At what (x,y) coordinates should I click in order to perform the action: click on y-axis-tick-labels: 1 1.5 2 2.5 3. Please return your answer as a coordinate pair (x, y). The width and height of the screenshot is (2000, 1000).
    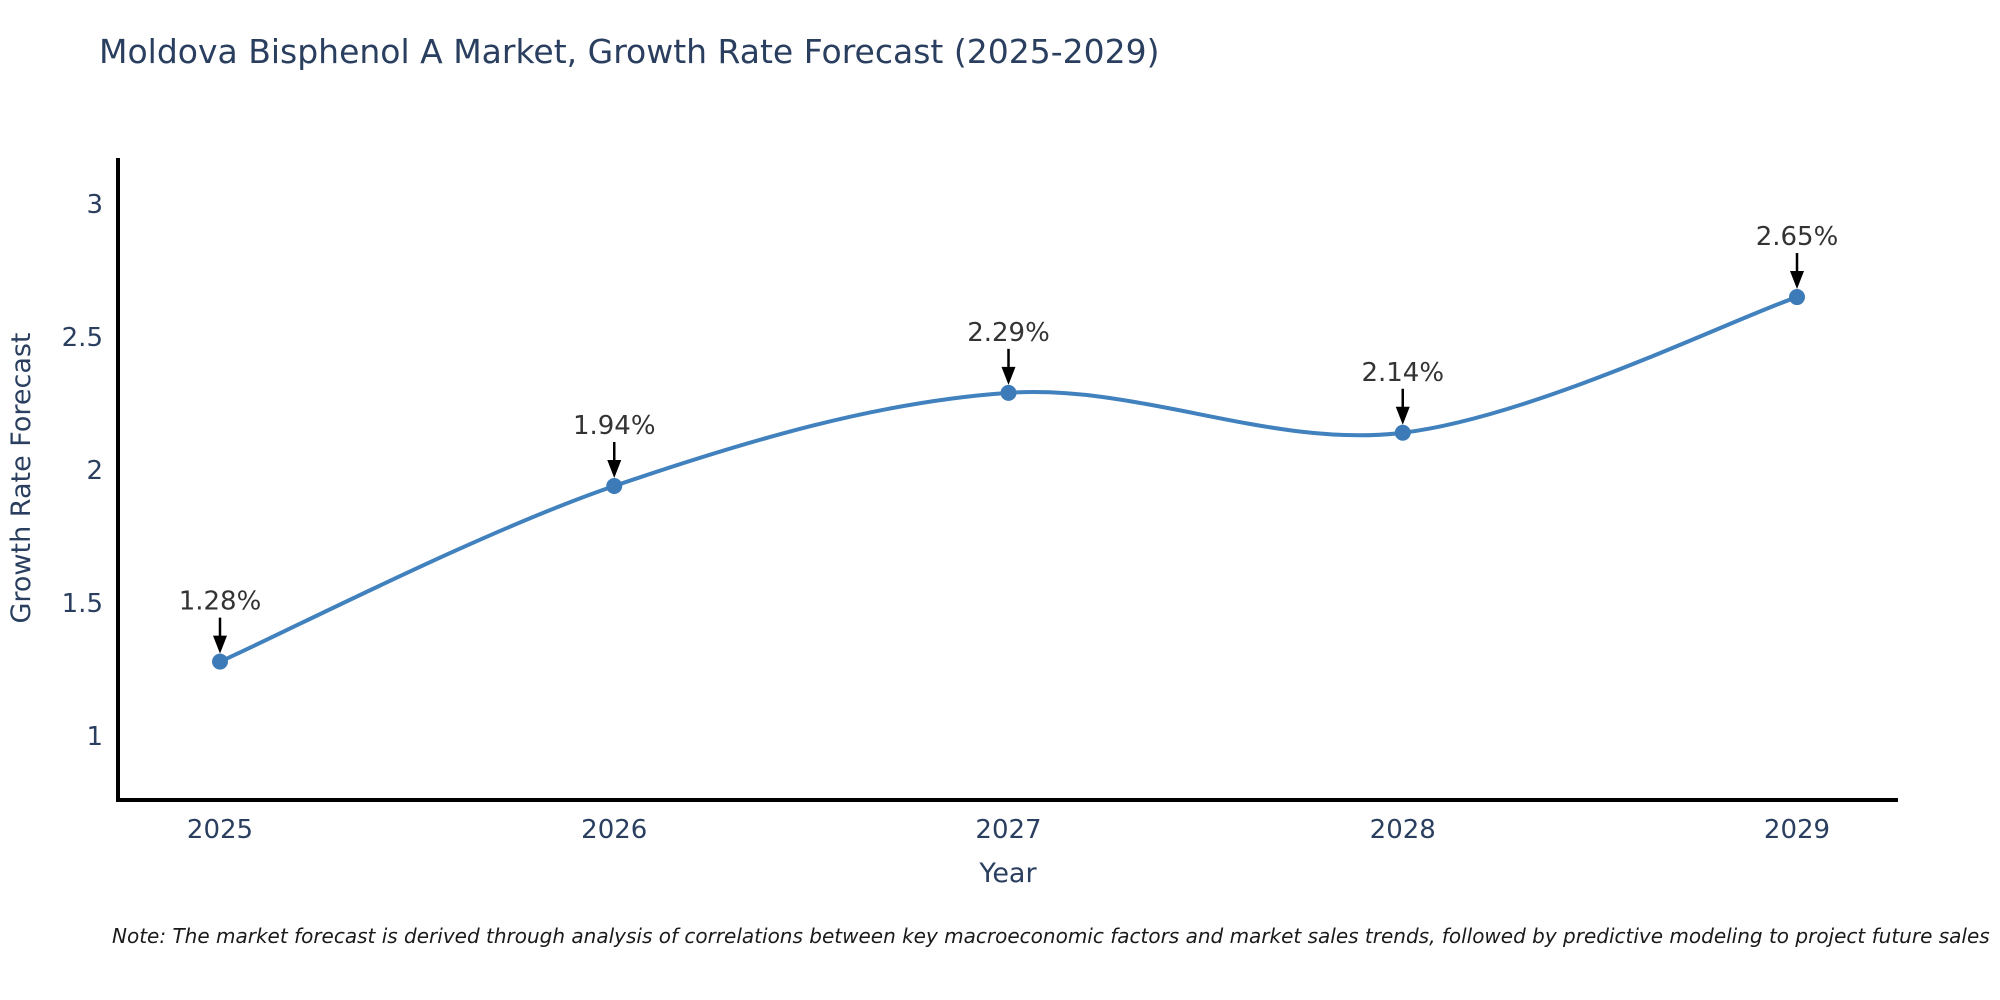
    Looking at the image, I should click on (82, 471).